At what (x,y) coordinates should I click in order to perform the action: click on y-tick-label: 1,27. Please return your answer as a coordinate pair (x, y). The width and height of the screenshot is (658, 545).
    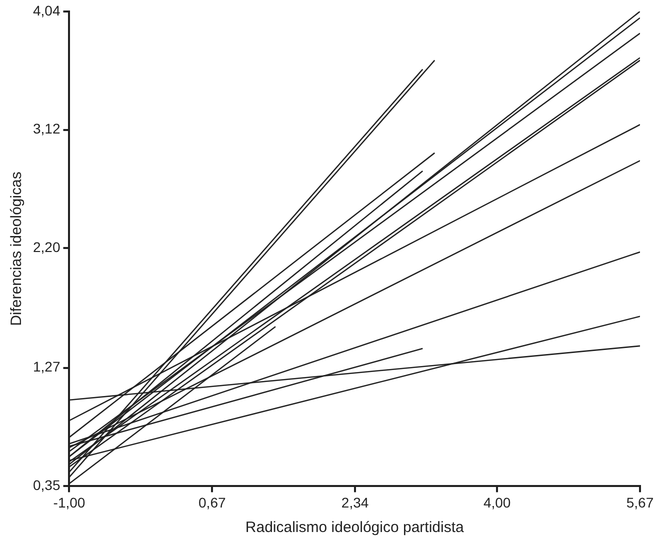
    Looking at the image, I should click on (46, 366).